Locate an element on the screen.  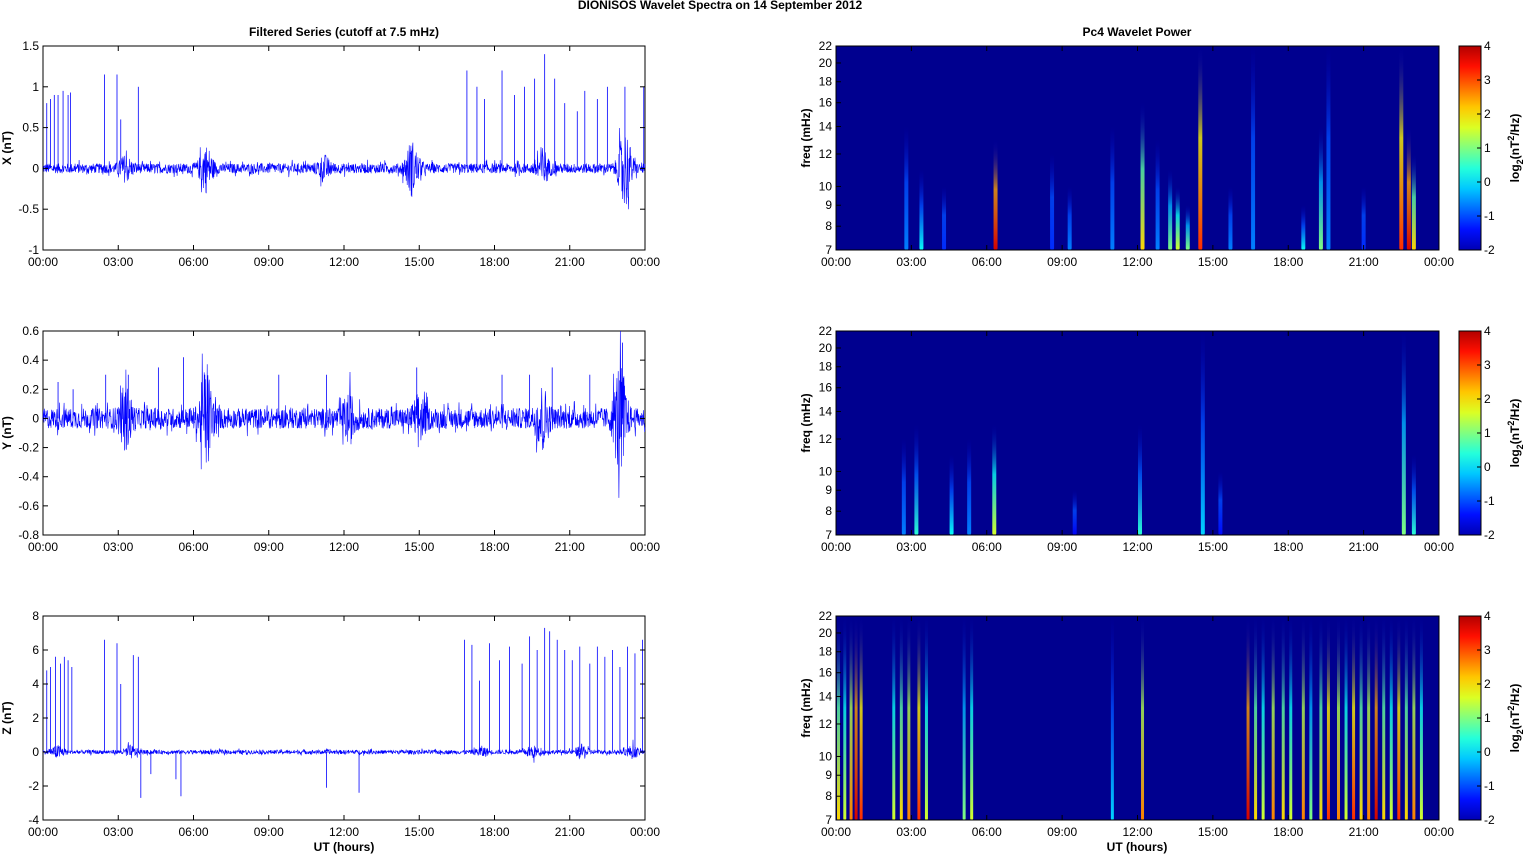
y-tick-label: 14 is located at coordinates (826, 697).